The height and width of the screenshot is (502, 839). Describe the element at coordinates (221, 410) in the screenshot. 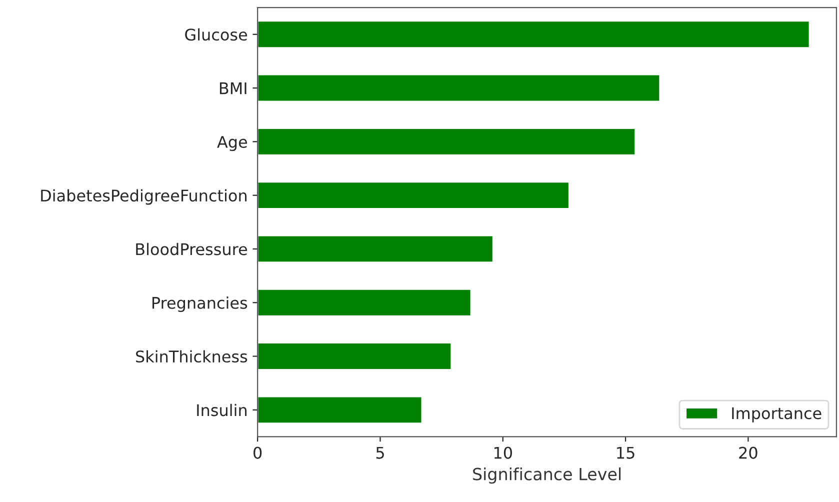

I see `y-tick-label: Insulin` at that location.